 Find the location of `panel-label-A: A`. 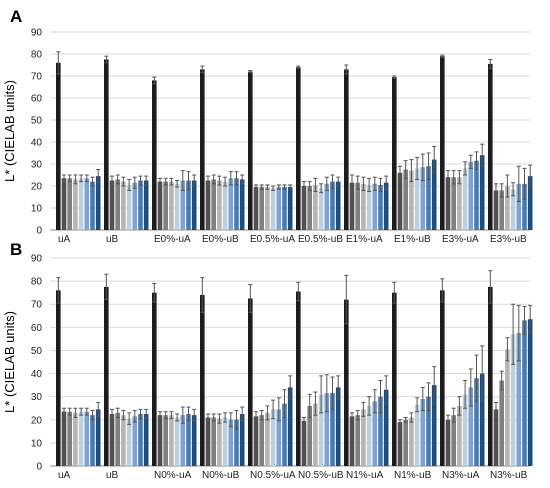

panel-label-A: A is located at coordinates (16, 16).